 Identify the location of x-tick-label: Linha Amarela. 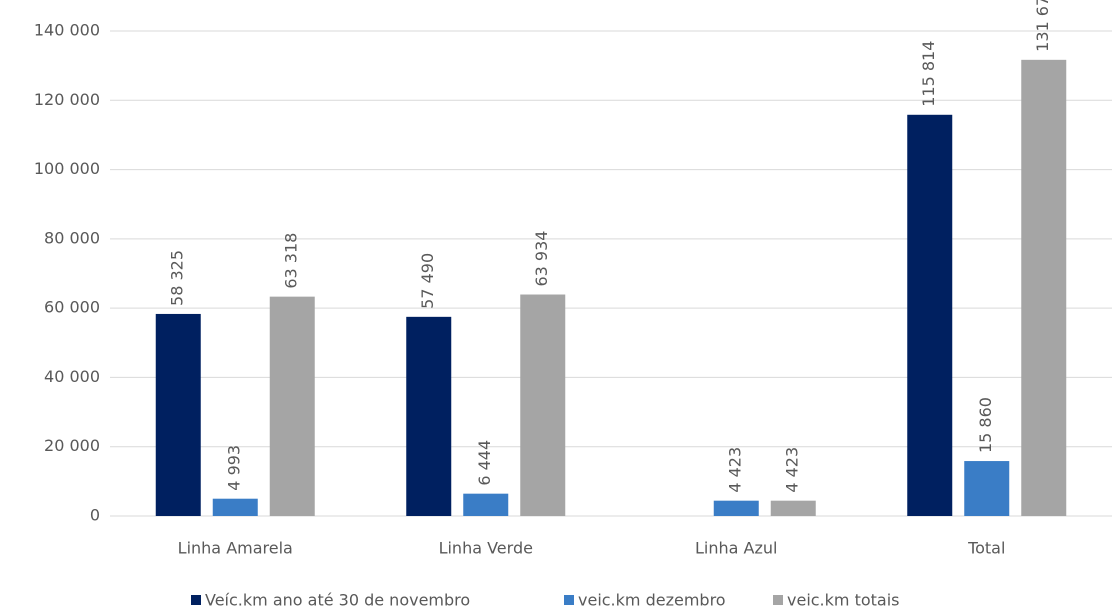
(235, 548).